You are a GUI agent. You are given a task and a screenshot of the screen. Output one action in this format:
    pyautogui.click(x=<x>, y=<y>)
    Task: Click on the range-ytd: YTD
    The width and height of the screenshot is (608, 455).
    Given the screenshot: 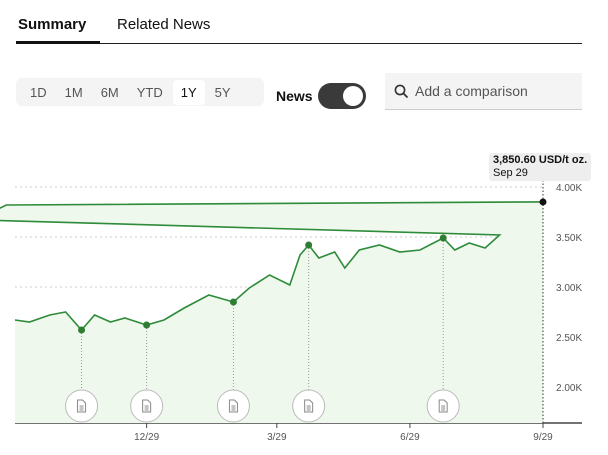 What is the action you would take?
    pyautogui.click(x=149, y=92)
    